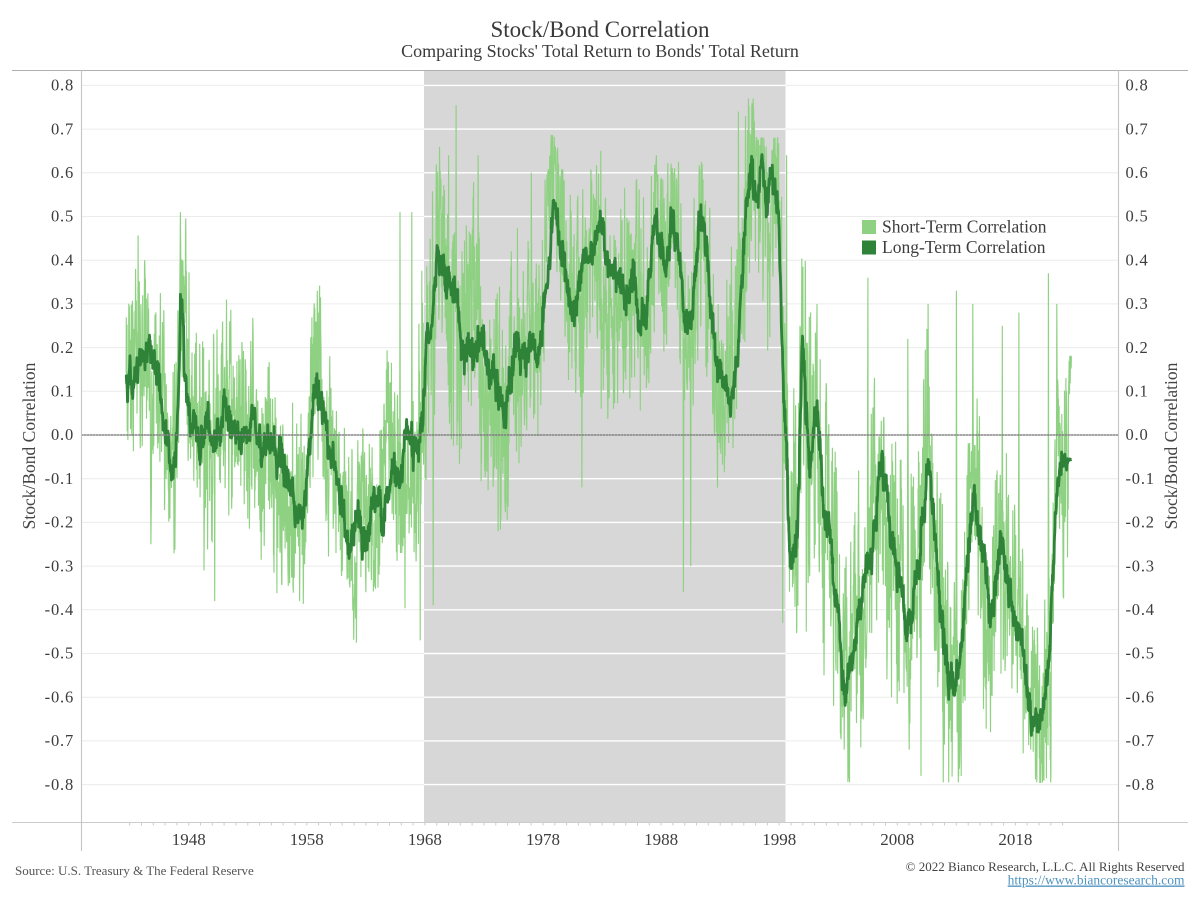 This screenshot has height=900, width=1200. Describe the element at coordinates (964, 247) in the screenshot. I see `svg-text: Long-Term Correlation` at that location.